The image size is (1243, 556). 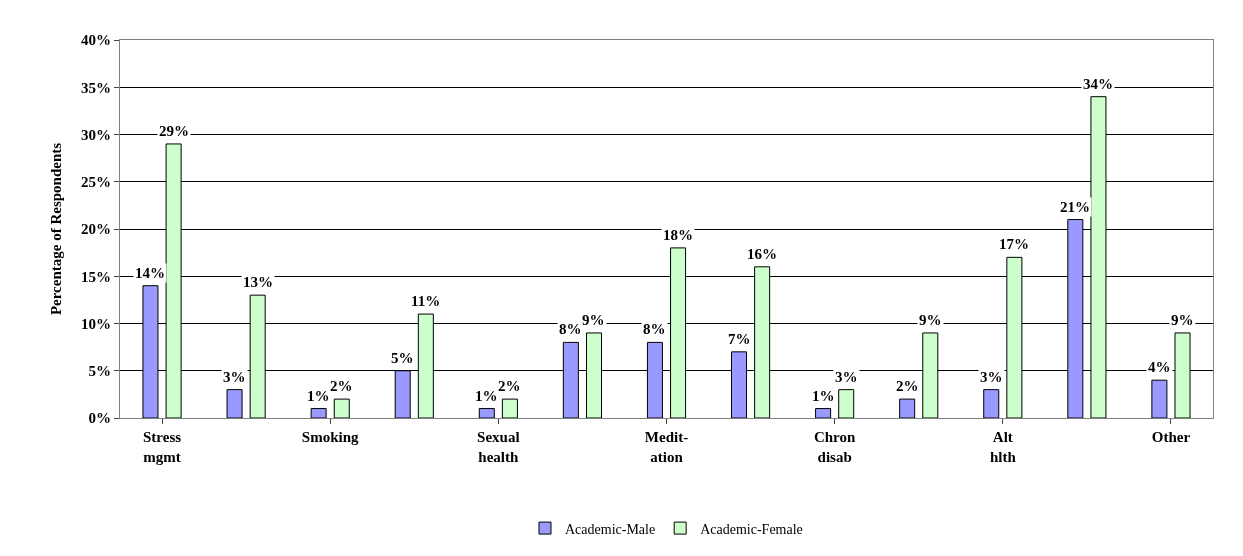 What do you see at coordinates (666, 447) in the screenshot?
I see `x-tick-label: Medit- ation` at bounding box center [666, 447].